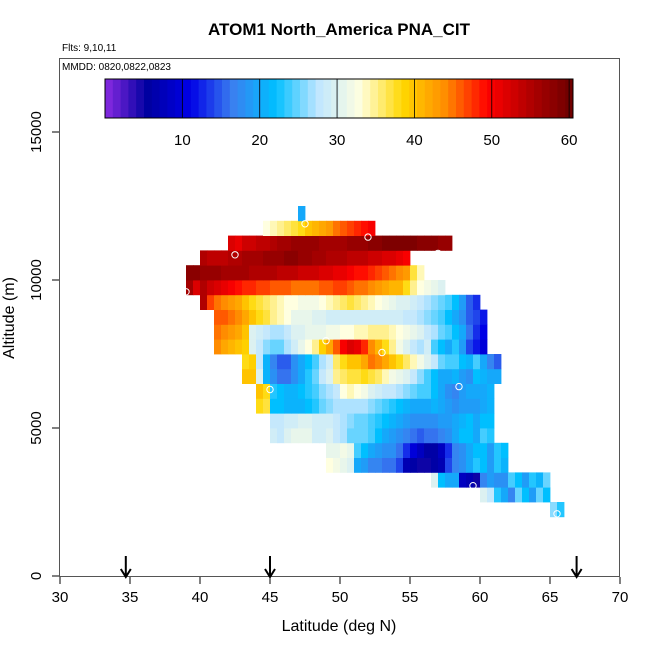 The image size is (650, 650). What do you see at coordinates (340, 591) in the screenshot?
I see `x-axis: 30 35 40 45 50 55 60 65 70` at bounding box center [340, 591].